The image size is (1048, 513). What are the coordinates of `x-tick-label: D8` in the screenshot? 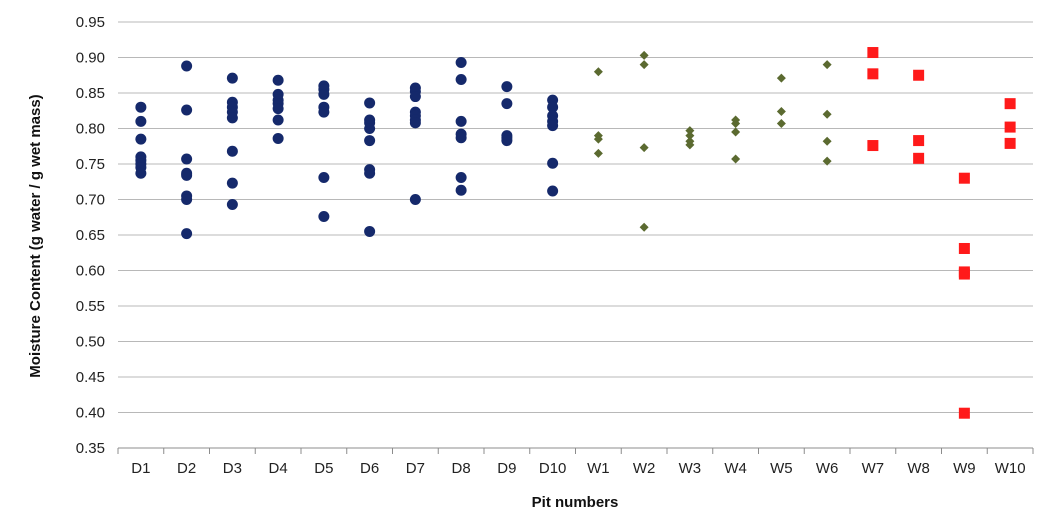 It's located at (461, 468).